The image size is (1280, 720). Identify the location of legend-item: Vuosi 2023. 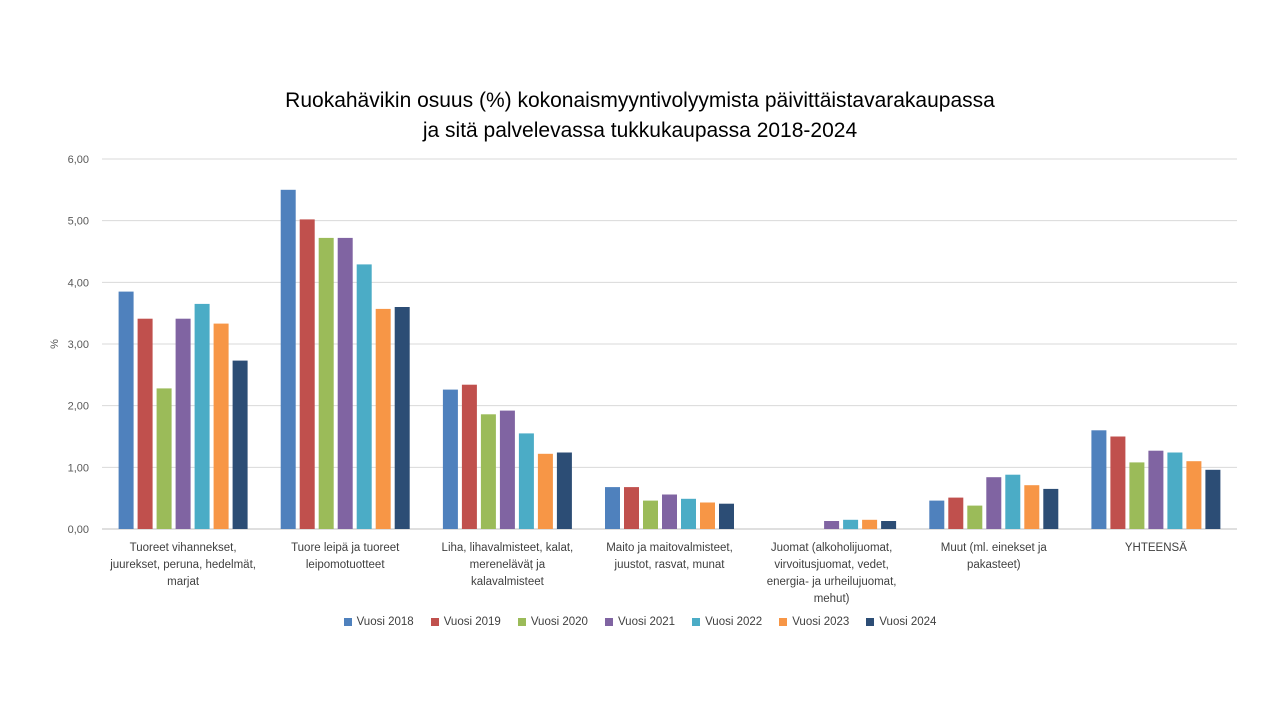
(814, 622).